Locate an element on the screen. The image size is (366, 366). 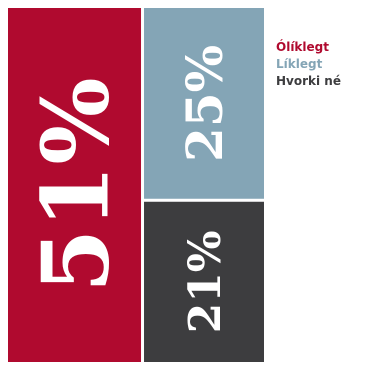
legend: Ólíklegt Líklegt Hvorki né is located at coordinates (308, 64).